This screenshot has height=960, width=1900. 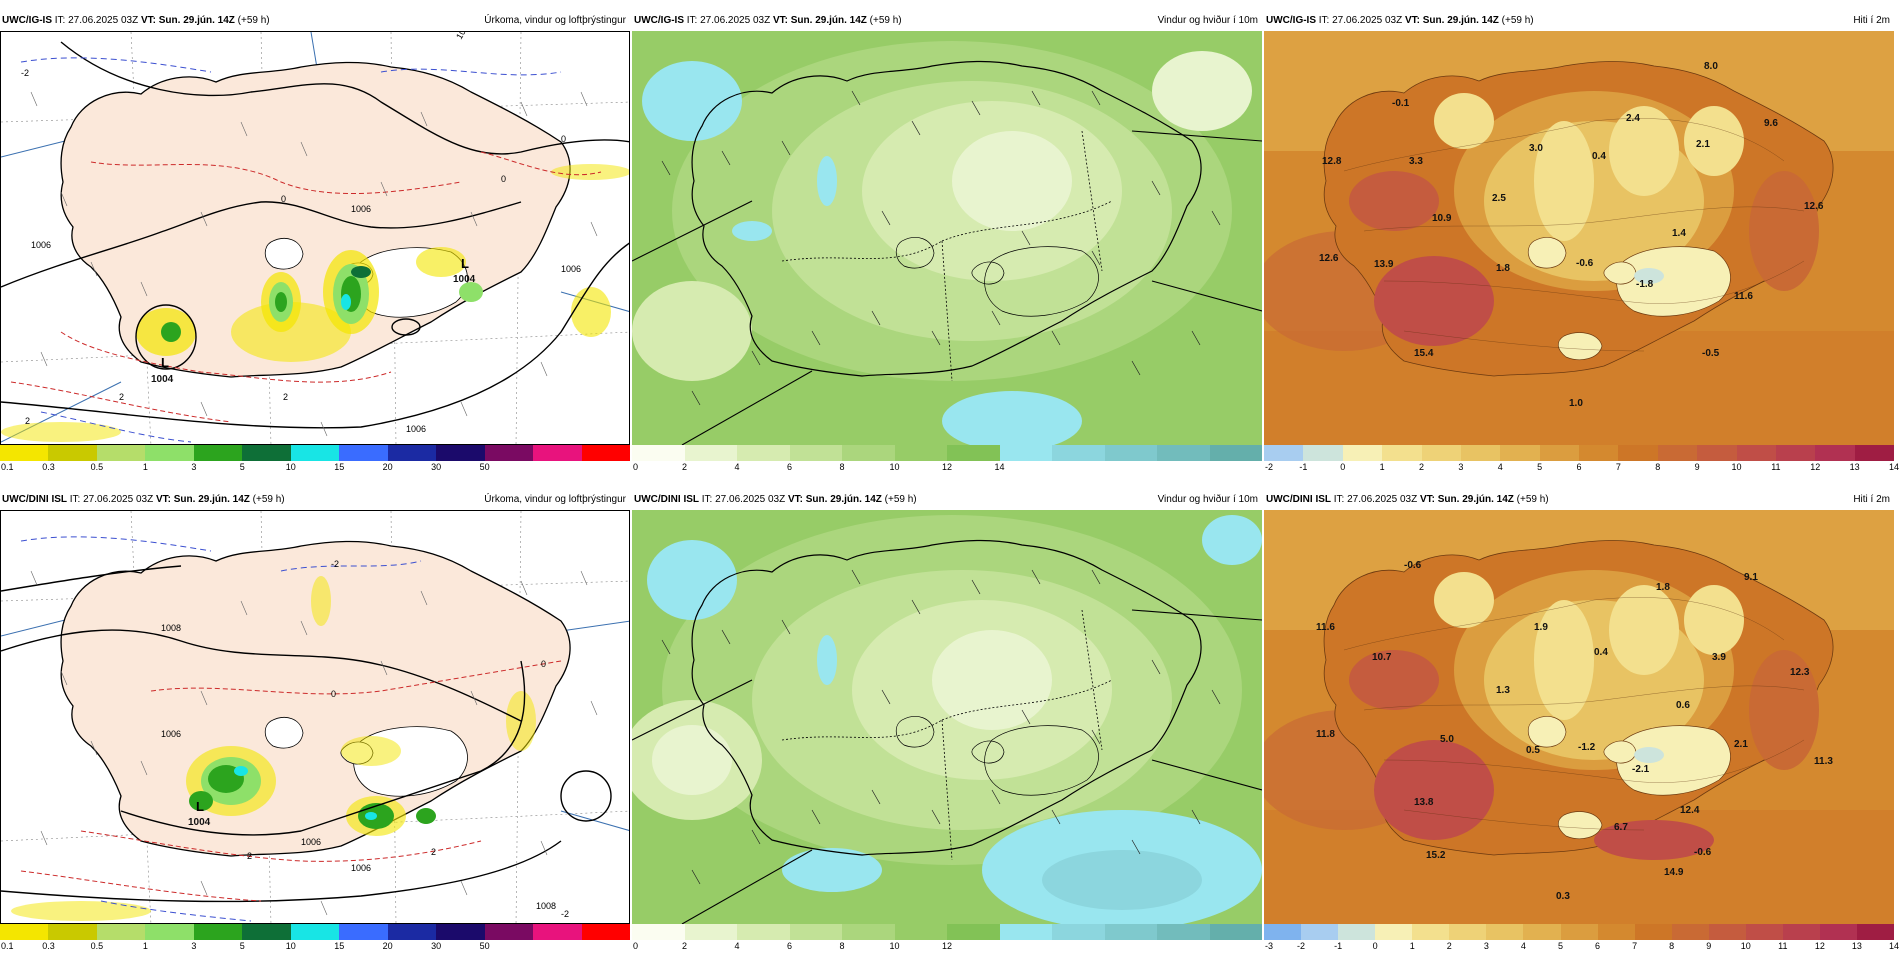 I want to click on neg-contours, so click(x=291, y=250).